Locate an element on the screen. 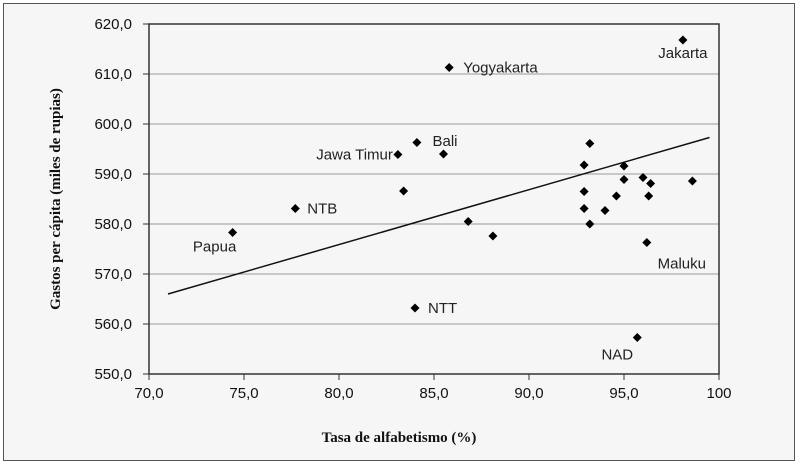 This screenshot has width=800, height=467. y-tick-label: 560,0 is located at coordinates (113, 324).